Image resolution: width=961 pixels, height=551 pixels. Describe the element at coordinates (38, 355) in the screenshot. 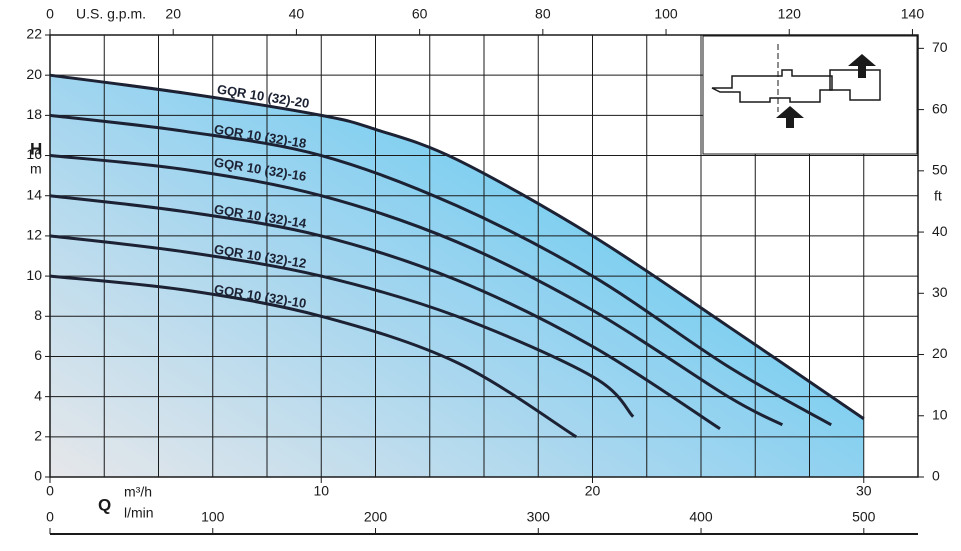

I see `y-tick-label: 6` at that location.